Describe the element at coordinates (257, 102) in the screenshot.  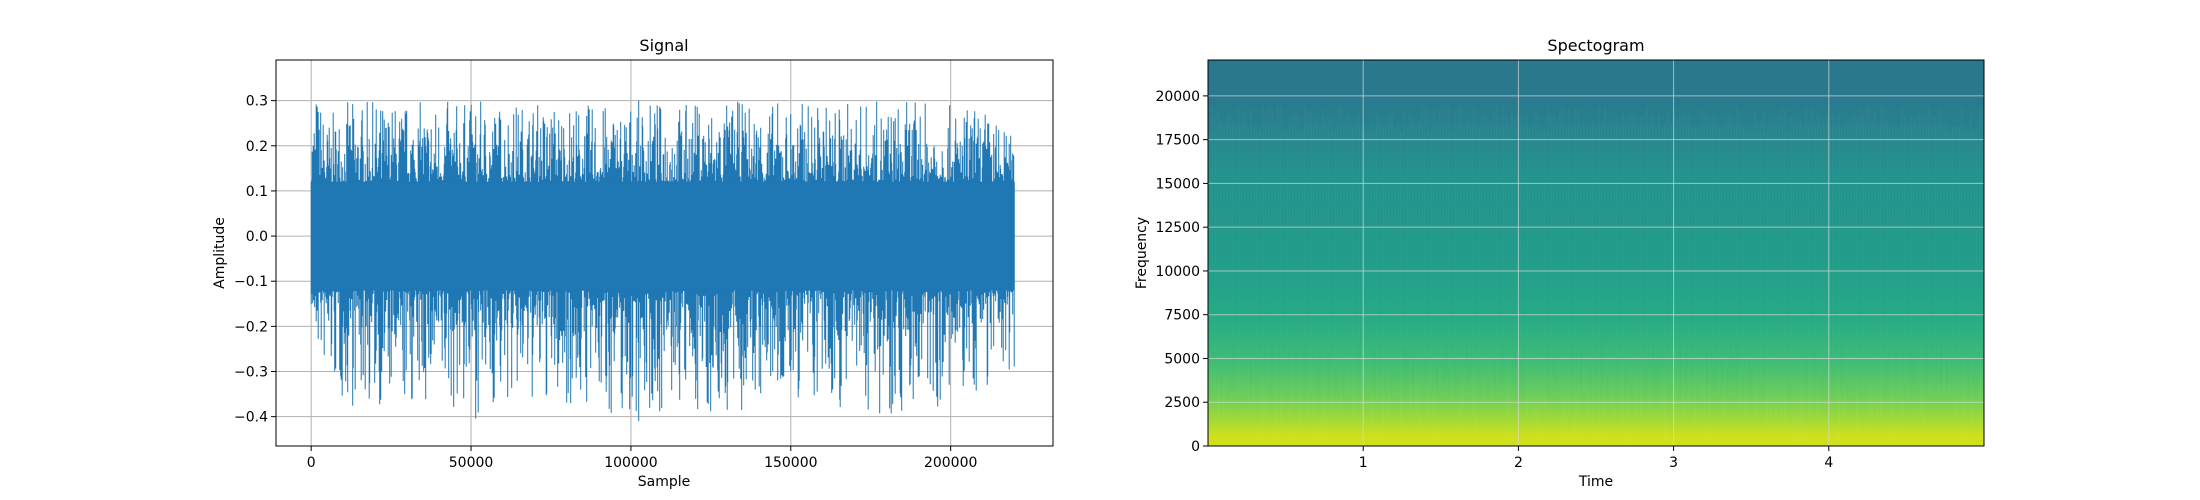
I see `signal-y-tick-label: 0.3` at that location.